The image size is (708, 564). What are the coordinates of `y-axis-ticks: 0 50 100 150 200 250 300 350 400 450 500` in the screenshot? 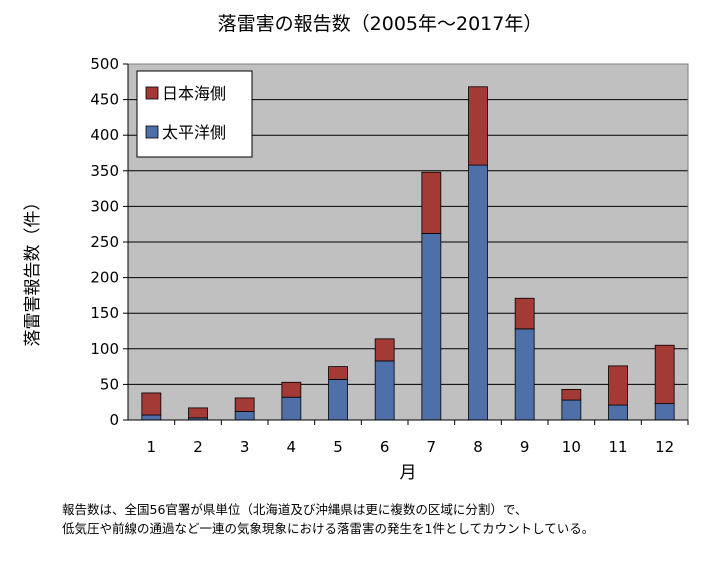 It's located at (109, 242).